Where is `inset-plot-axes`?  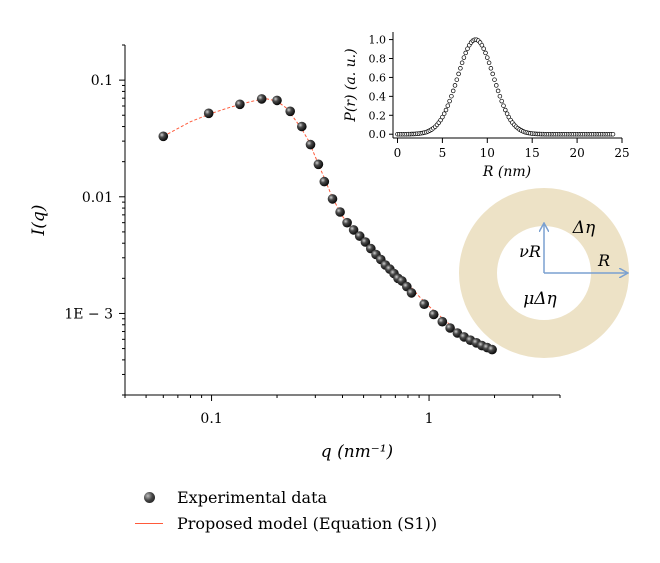 inset-plot-axes is located at coordinates (507, 85).